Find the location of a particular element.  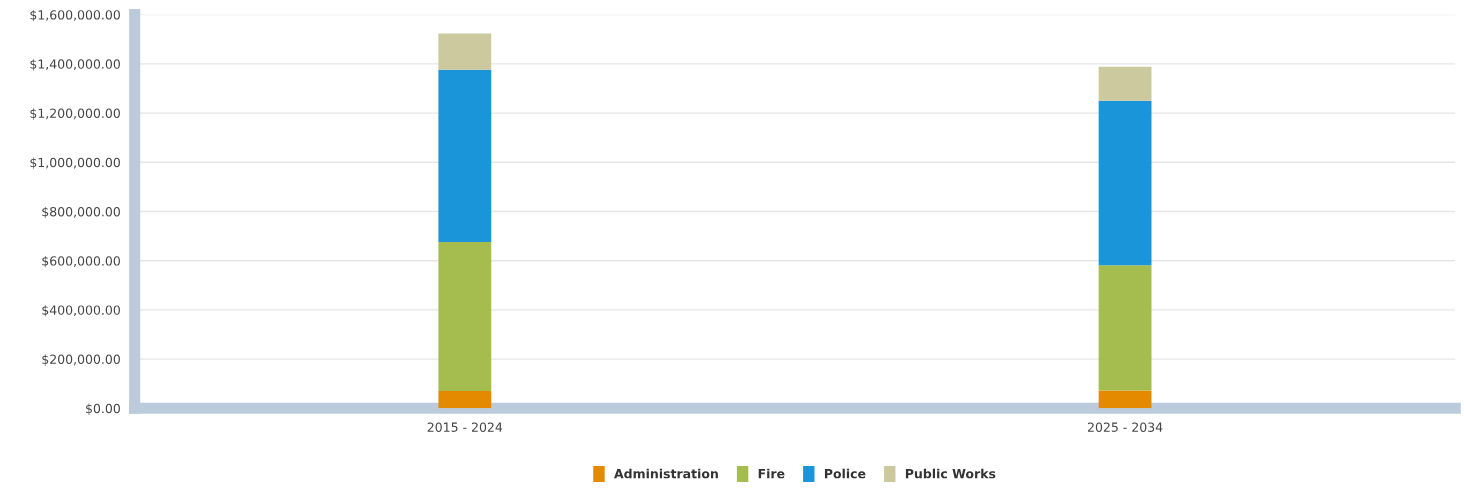

legend-label: Administration is located at coordinates (666, 473).